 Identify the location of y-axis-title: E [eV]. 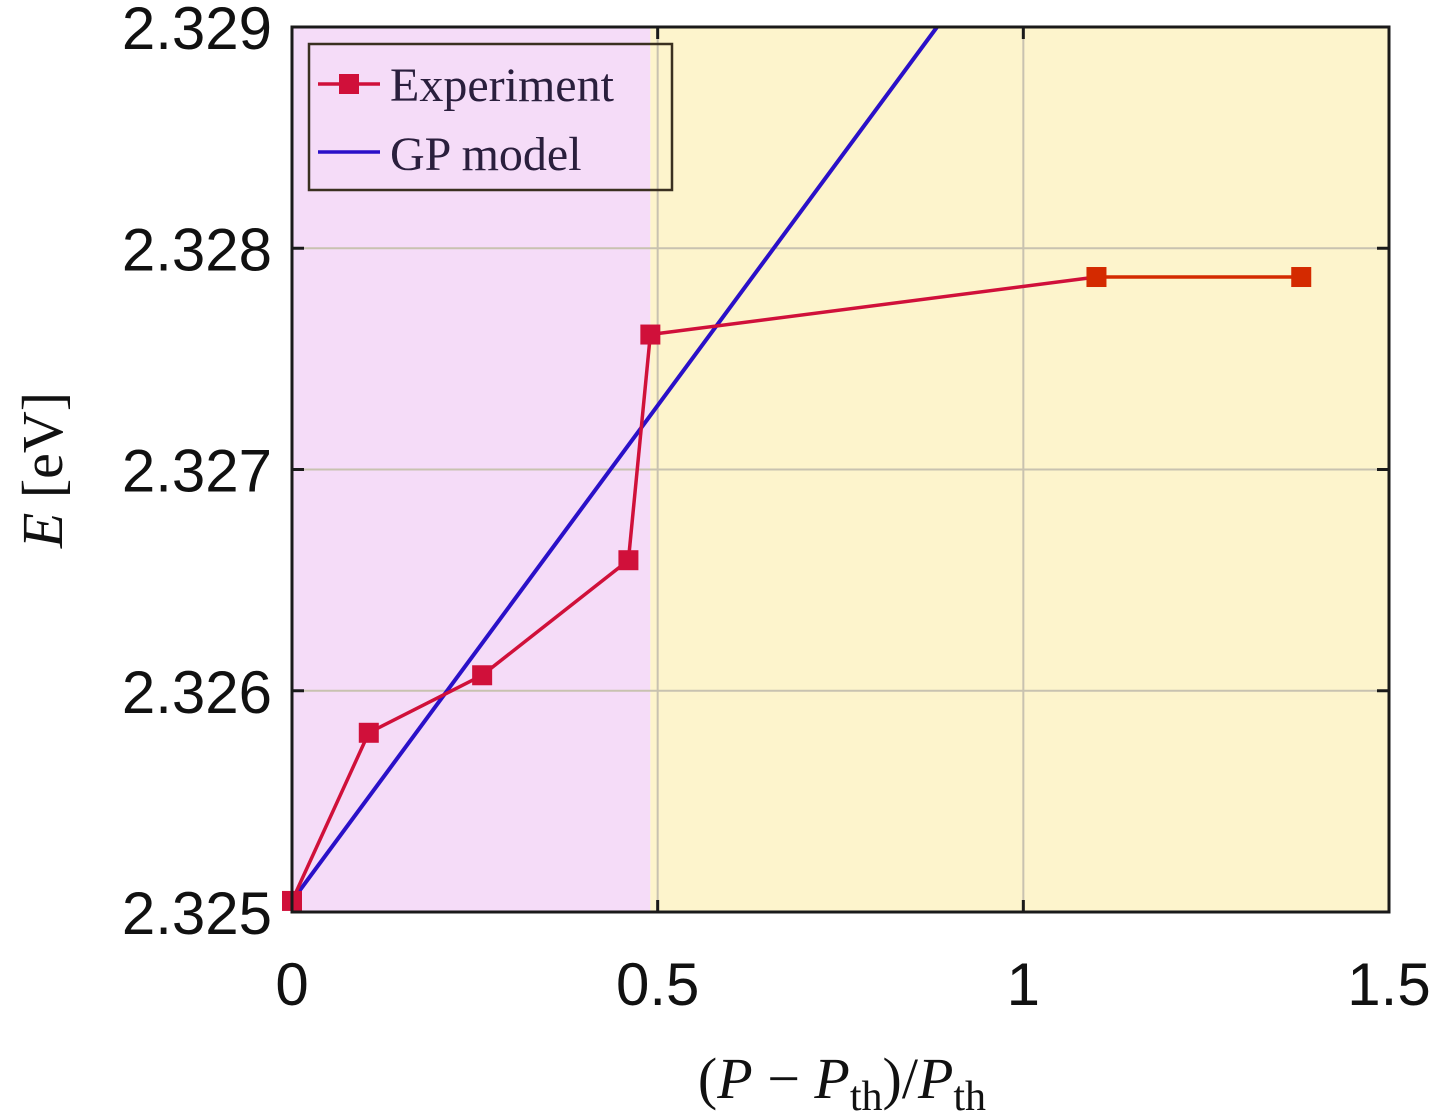
(42, 470).